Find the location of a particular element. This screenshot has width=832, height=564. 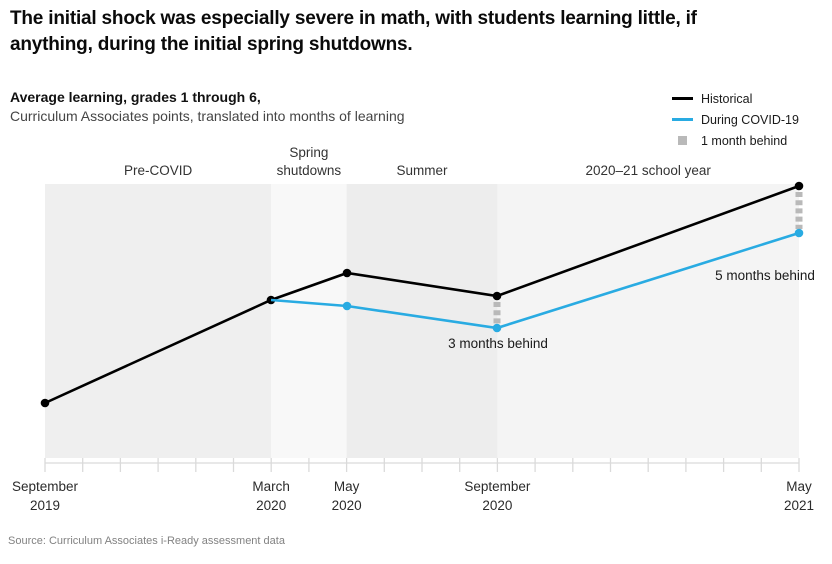

month-behind-square-swatch is located at coordinates (682, 140).